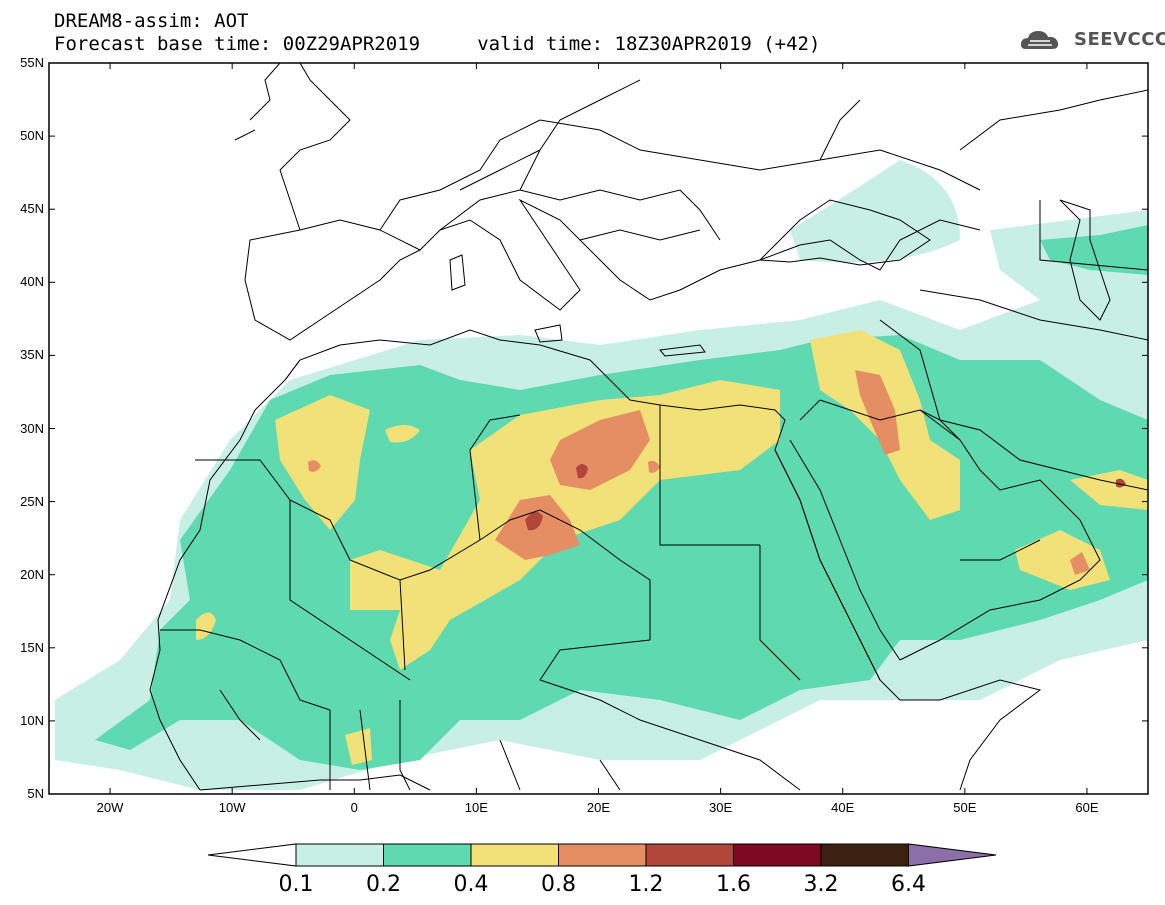 This screenshot has height=905, width=1165. What do you see at coordinates (32, 282) in the screenshot?
I see `lat-tick-label: 40N` at bounding box center [32, 282].